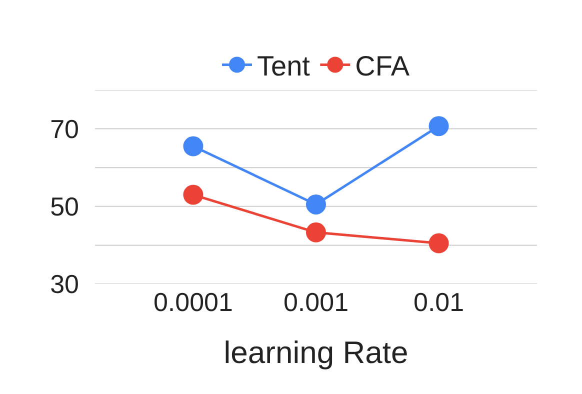 The height and width of the screenshot is (394, 582). What do you see at coordinates (64, 284) in the screenshot?
I see `y-tick-label: 30` at bounding box center [64, 284].